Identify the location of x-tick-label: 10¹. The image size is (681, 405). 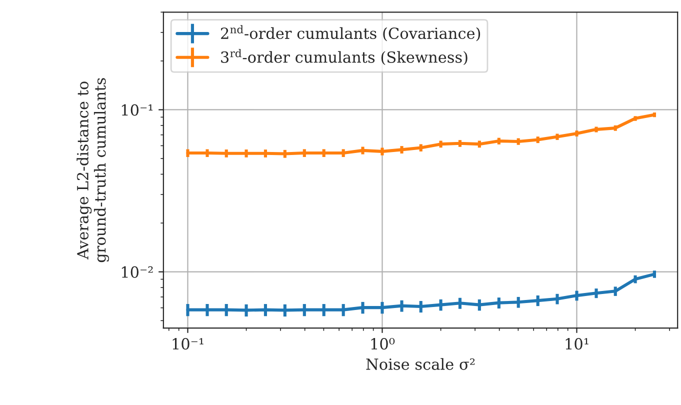
(577, 344).